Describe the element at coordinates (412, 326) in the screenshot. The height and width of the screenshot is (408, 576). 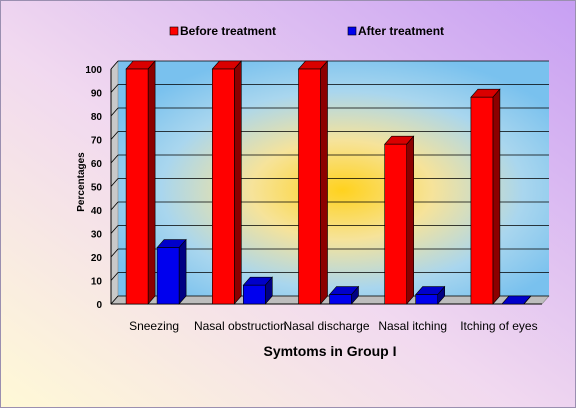
I see `x-tick-label: Nasal itching` at that location.